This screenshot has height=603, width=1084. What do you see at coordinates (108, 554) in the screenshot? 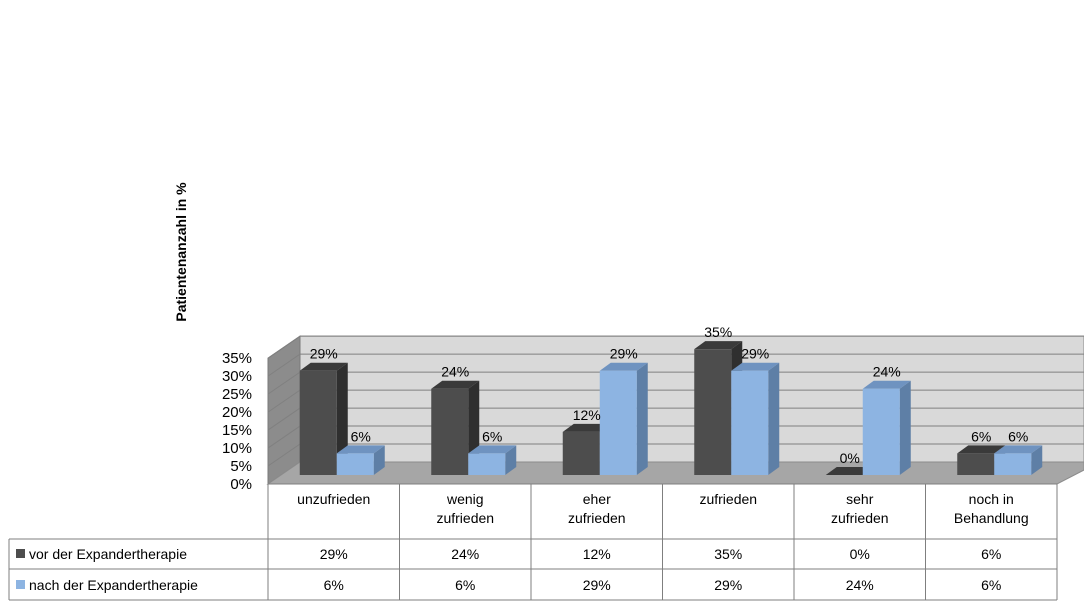
I see `series-name: vor der Expandertherapie` at bounding box center [108, 554].